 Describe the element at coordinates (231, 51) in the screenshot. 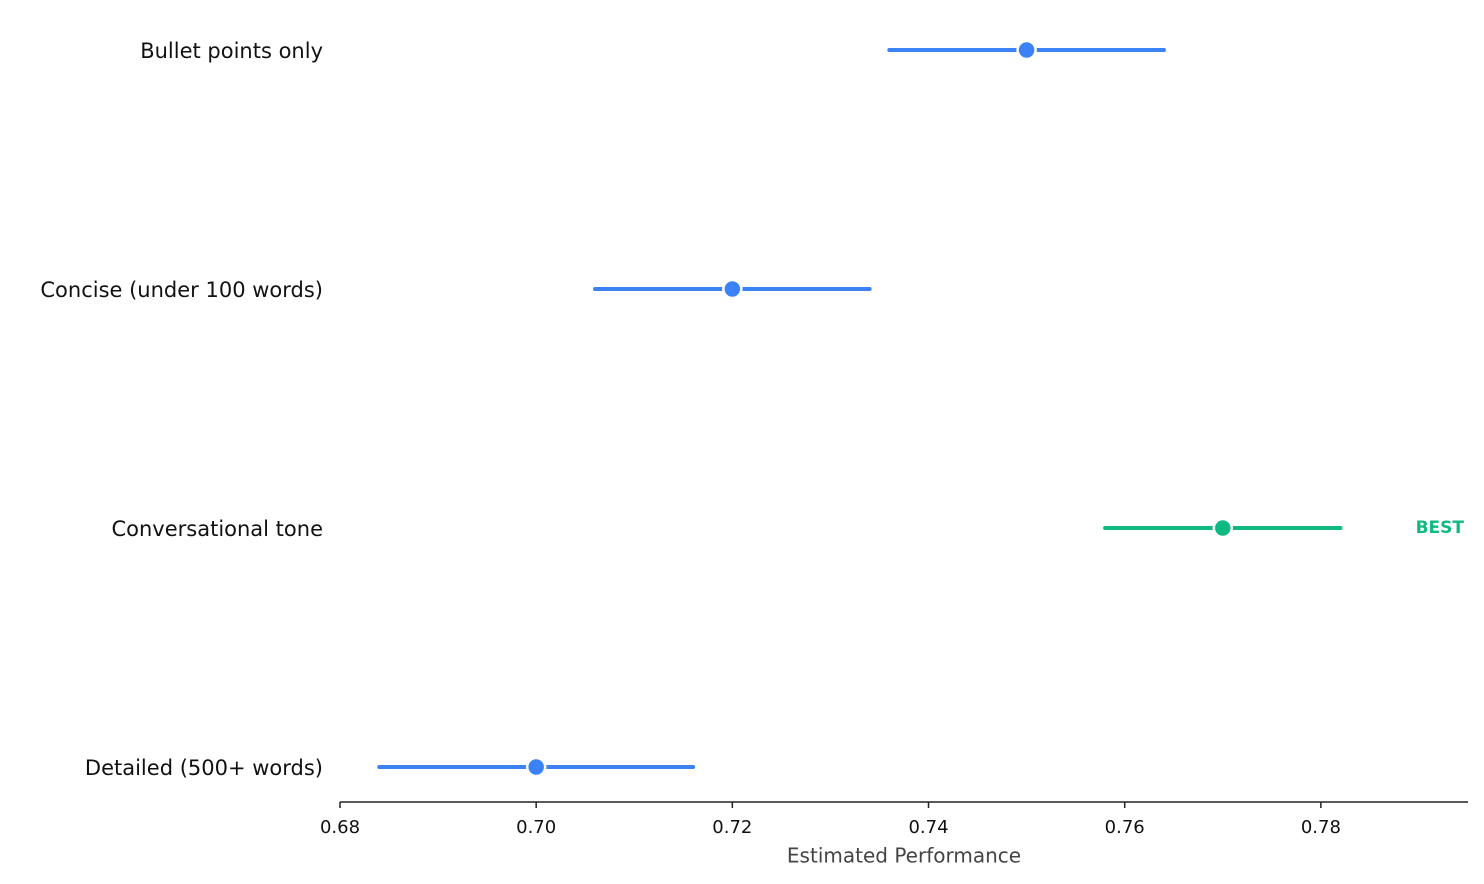

I see `y-tick-label: Bullet points only` at that location.